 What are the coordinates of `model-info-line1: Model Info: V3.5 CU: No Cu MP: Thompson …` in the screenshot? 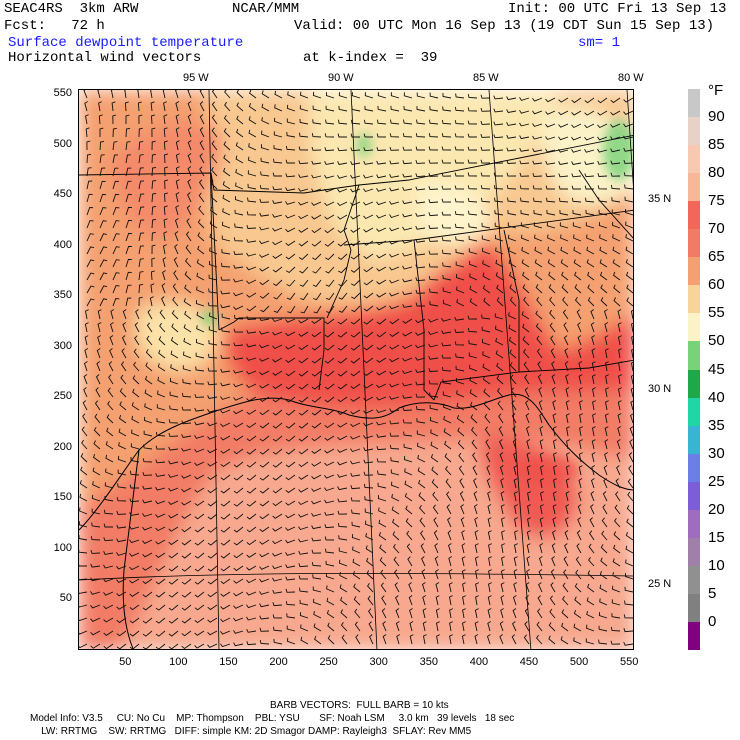 It's located at (272, 718).